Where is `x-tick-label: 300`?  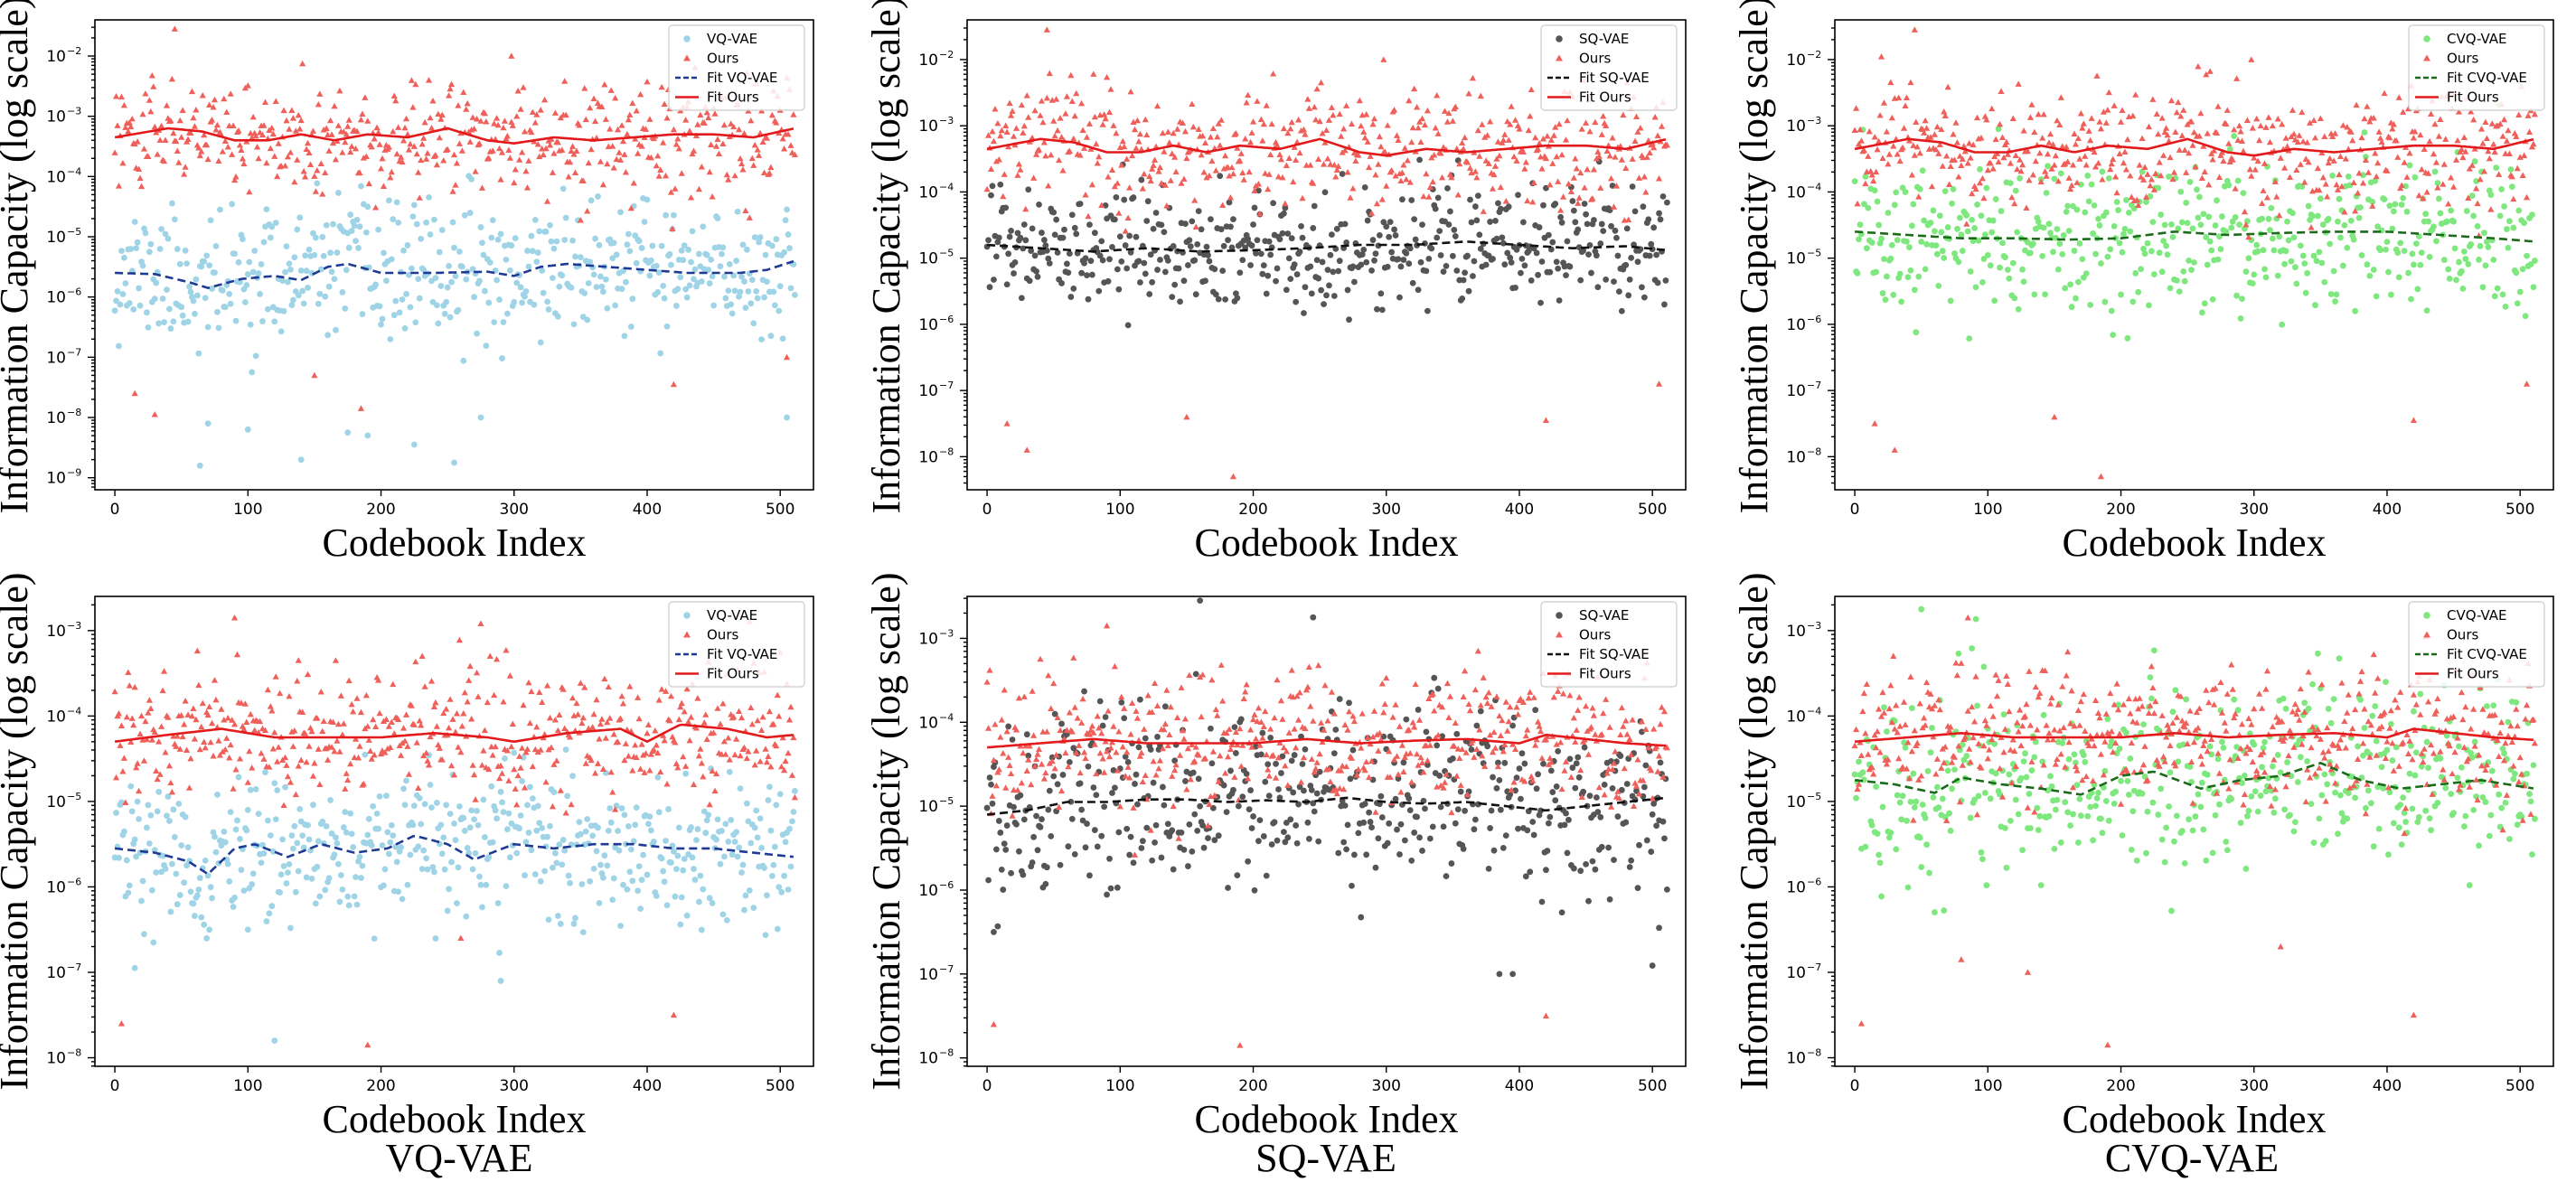 x-tick-label: 300 is located at coordinates (514, 510).